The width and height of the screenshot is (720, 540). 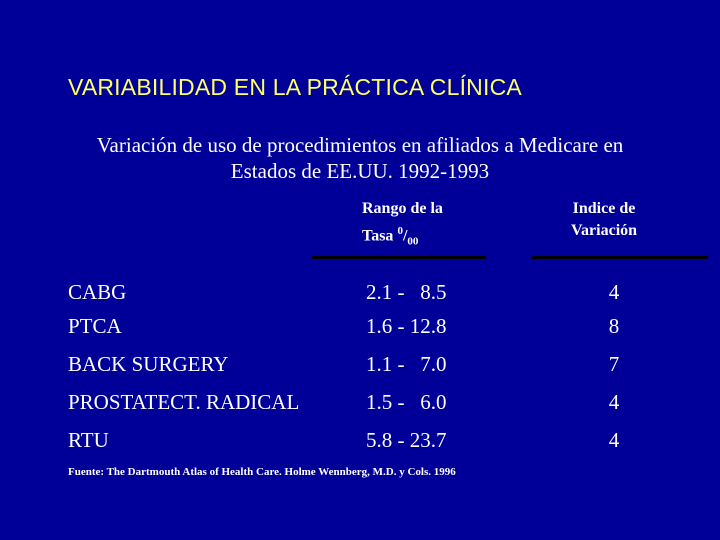 What do you see at coordinates (406, 326) in the screenshot?
I see `rate-range: 1.6 - 12.8` at bounding box center [406, 326].